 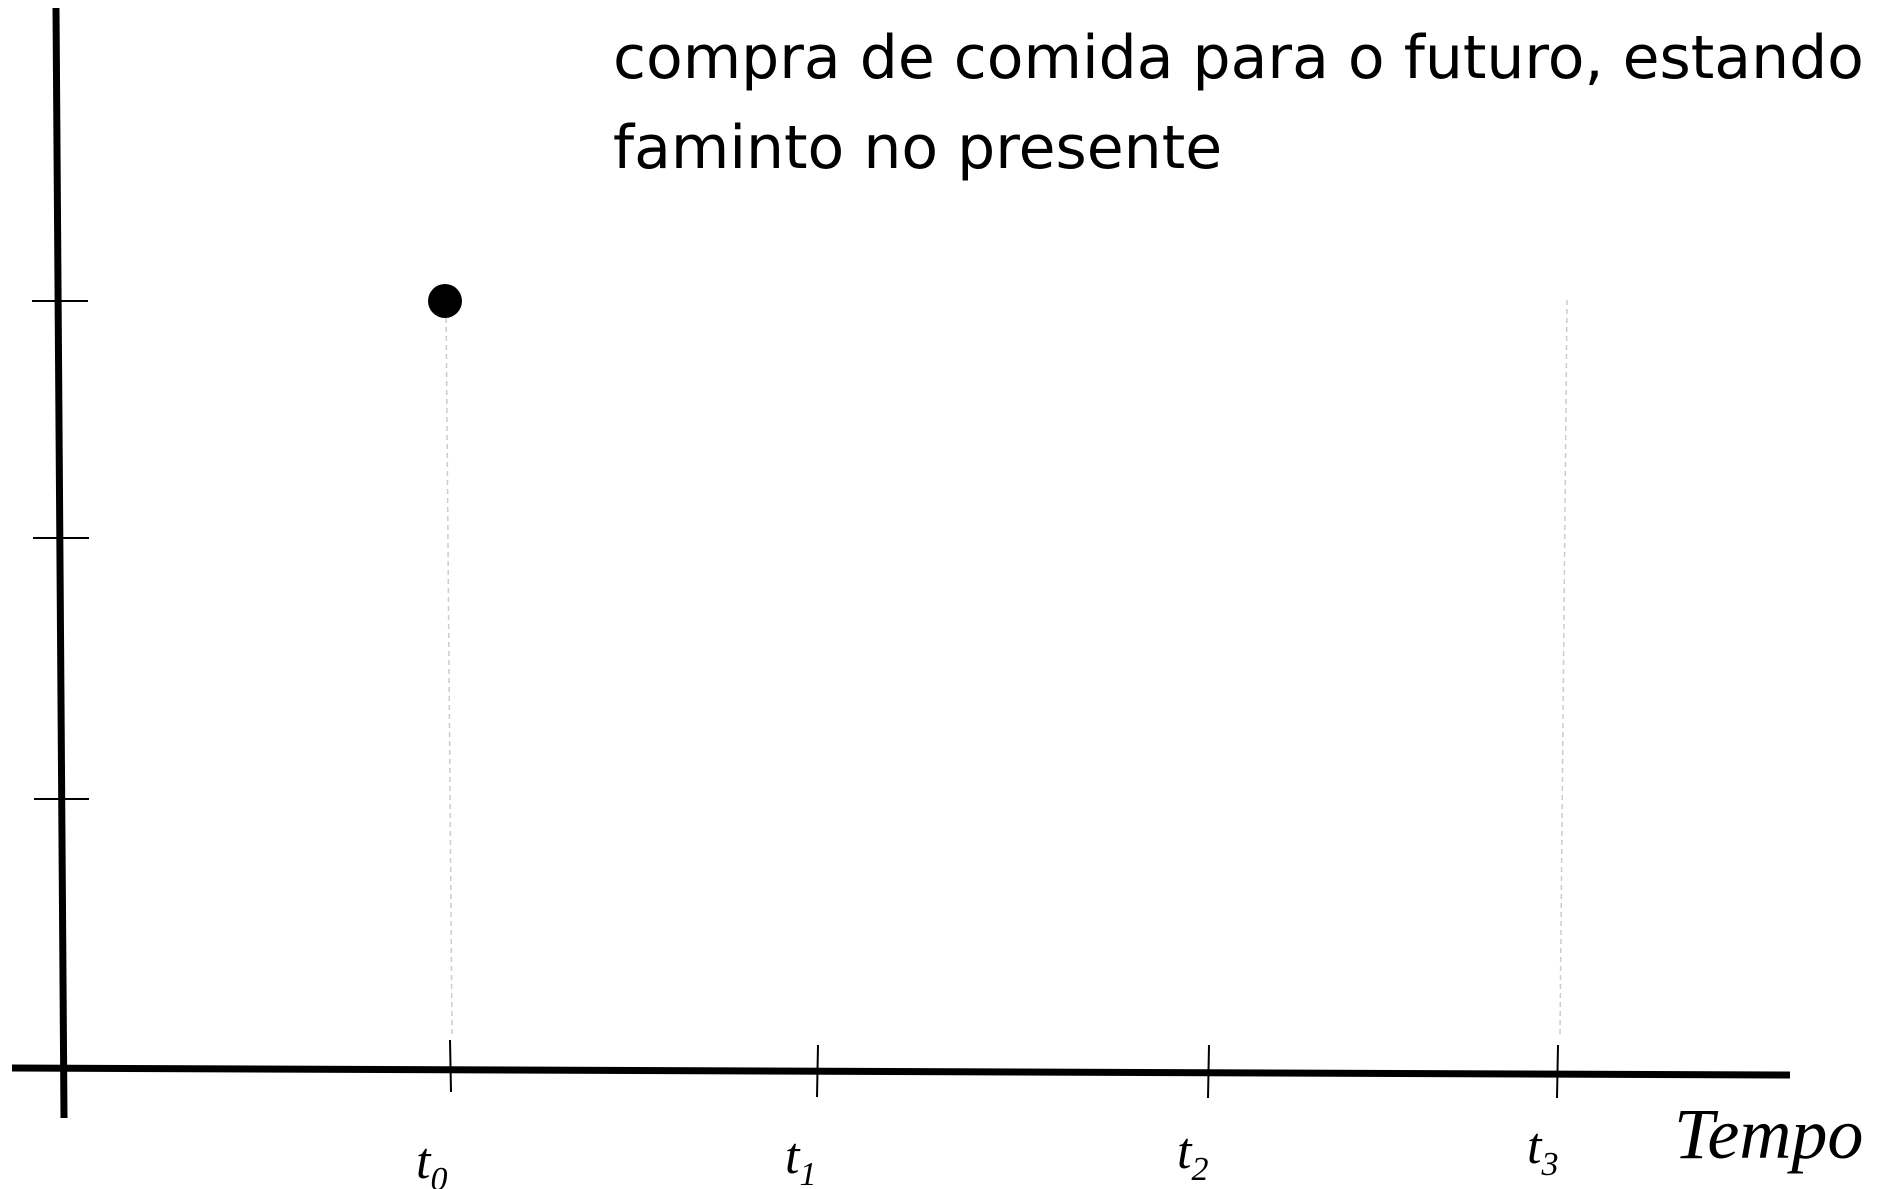 I want to click on x-tick-label-t0: t0, so click(x=431, y=1161).